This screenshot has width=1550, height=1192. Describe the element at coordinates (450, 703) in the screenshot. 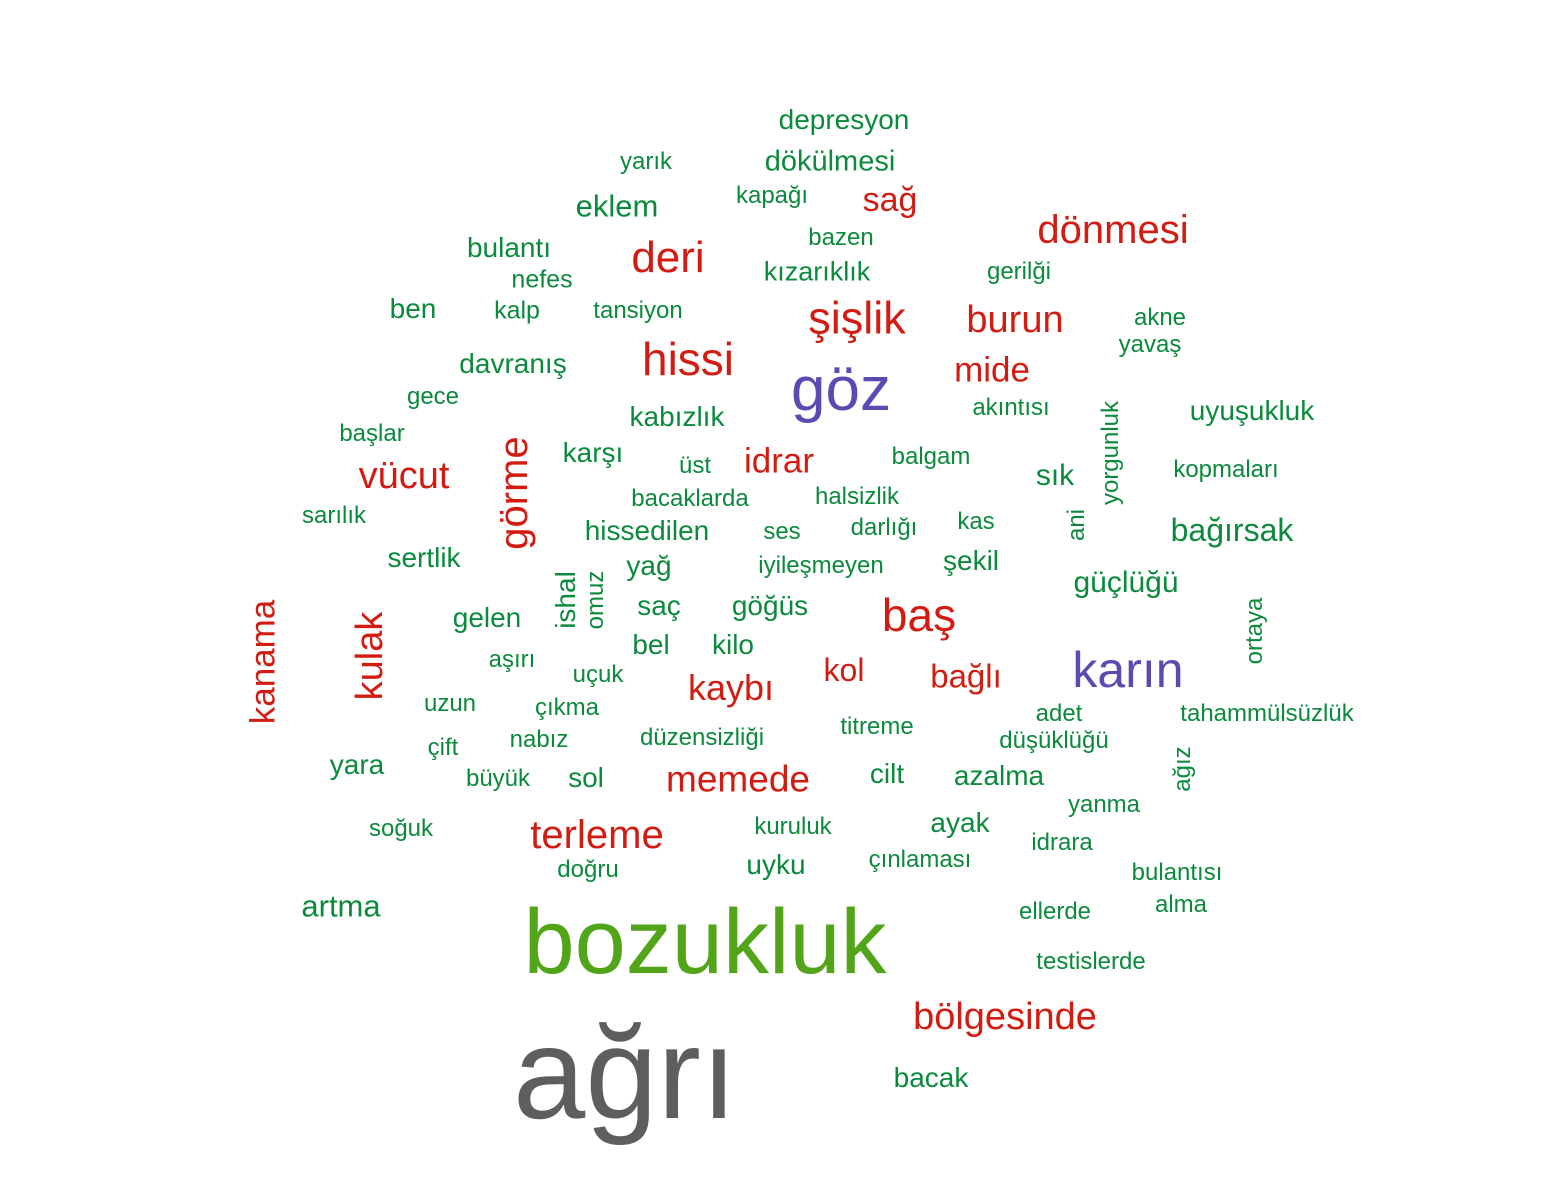

I see `cloud-word: uzun` at that location.